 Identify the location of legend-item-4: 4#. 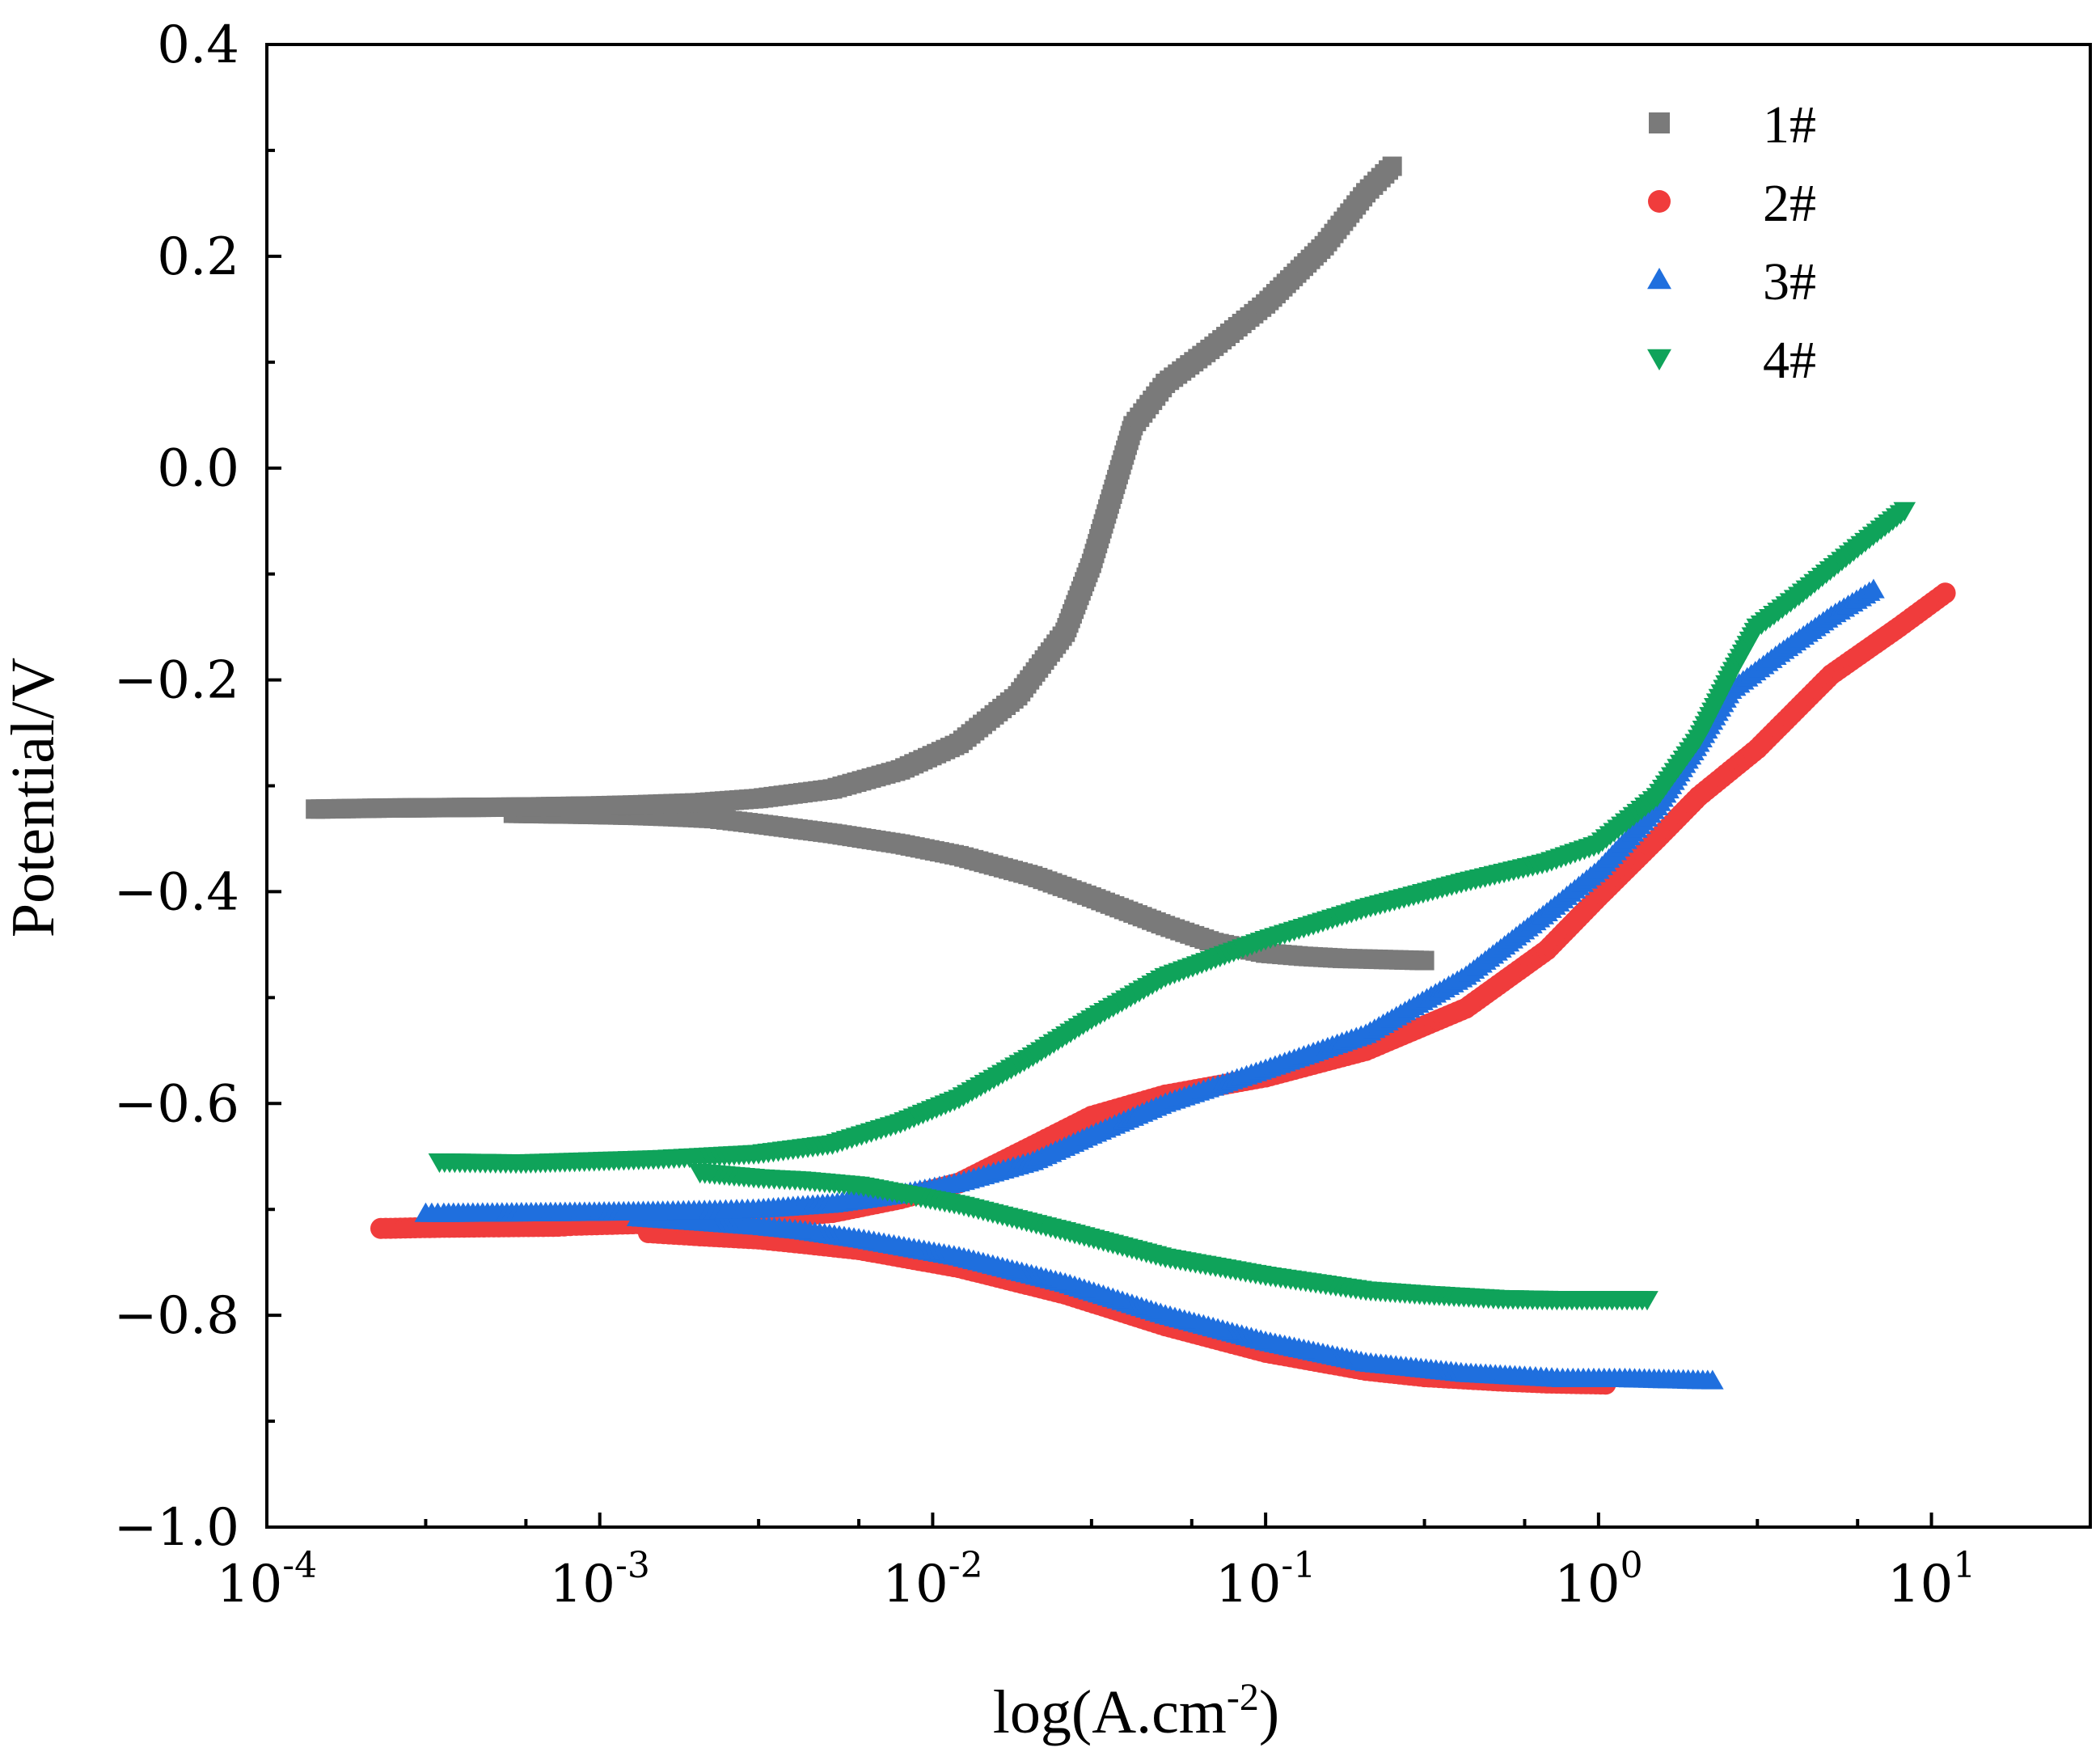
(1731, 360).